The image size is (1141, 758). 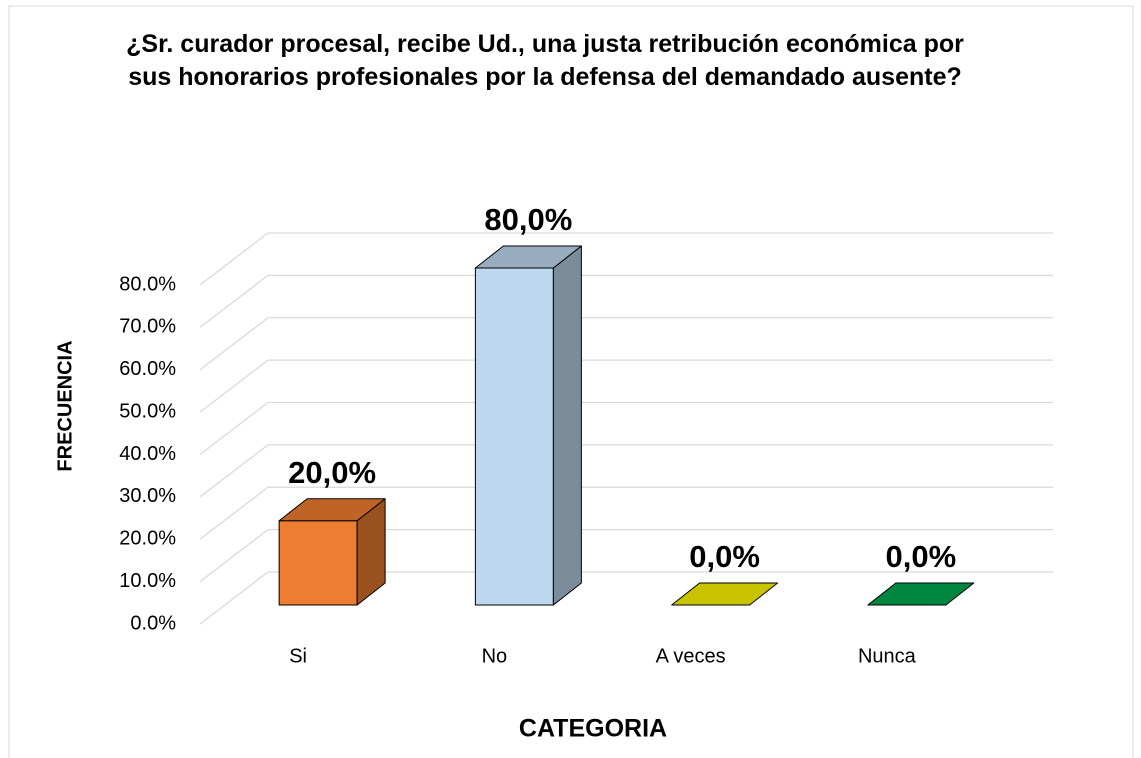 I want to click on y-tick-label: 70.0%, so click(x=147, y=327).